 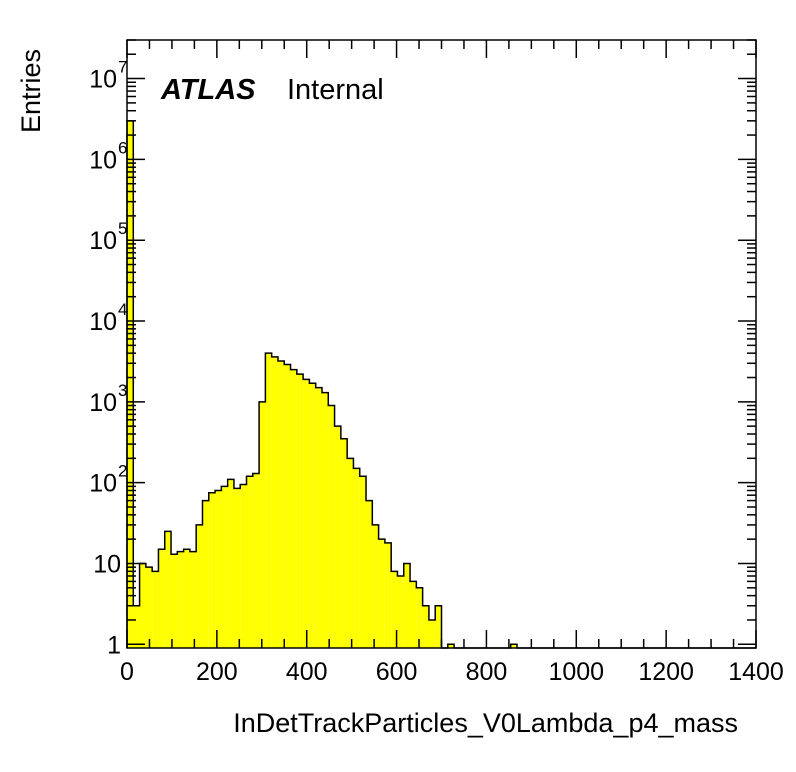 I want to click on x-tick-label: 1200, so click(x=666, y=672).